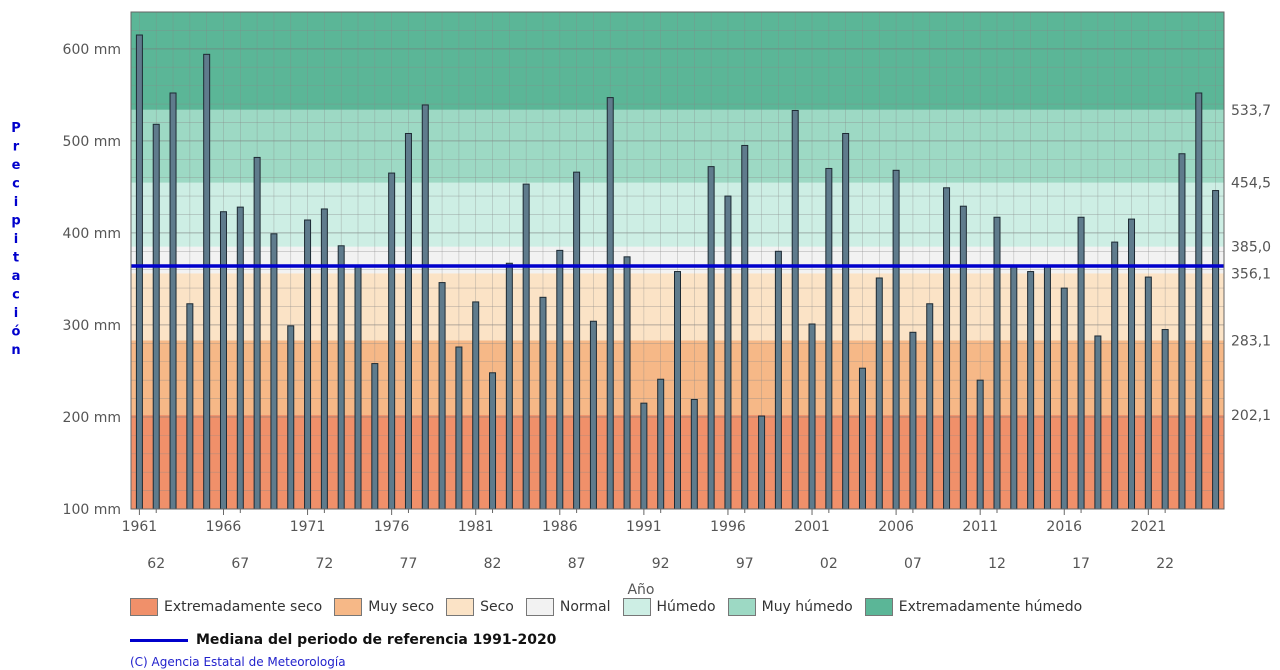 This screenshot has width=1280, height=670. What do you see at coordinates (1081, 564) in the screenshot?
I see `x-tick-label: 17` at bounding box center [1081, 564].